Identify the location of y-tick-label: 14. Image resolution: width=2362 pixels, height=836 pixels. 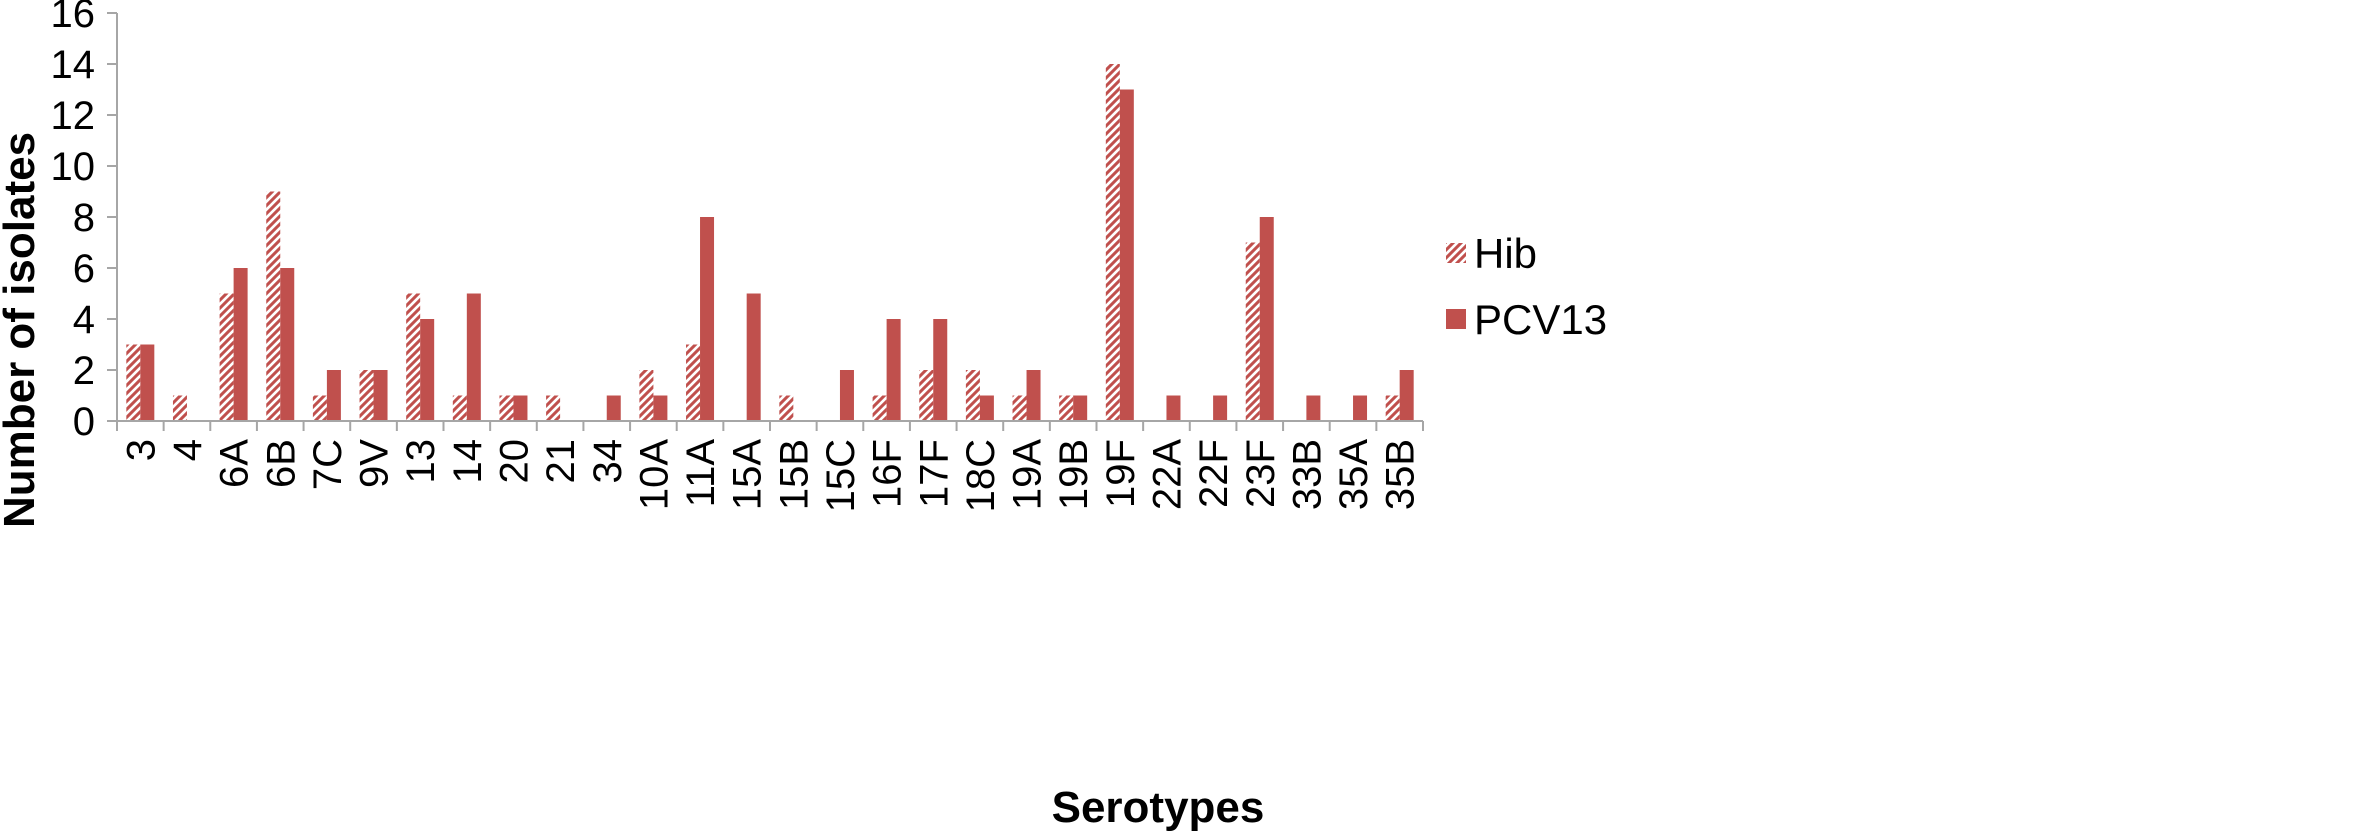
(73, 65).